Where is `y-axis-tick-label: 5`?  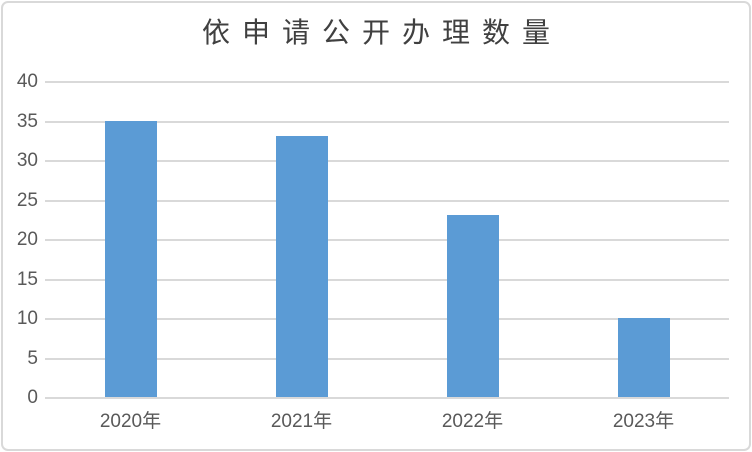 y-axis-tick-label: 5 is located at coordinates (32, 358).